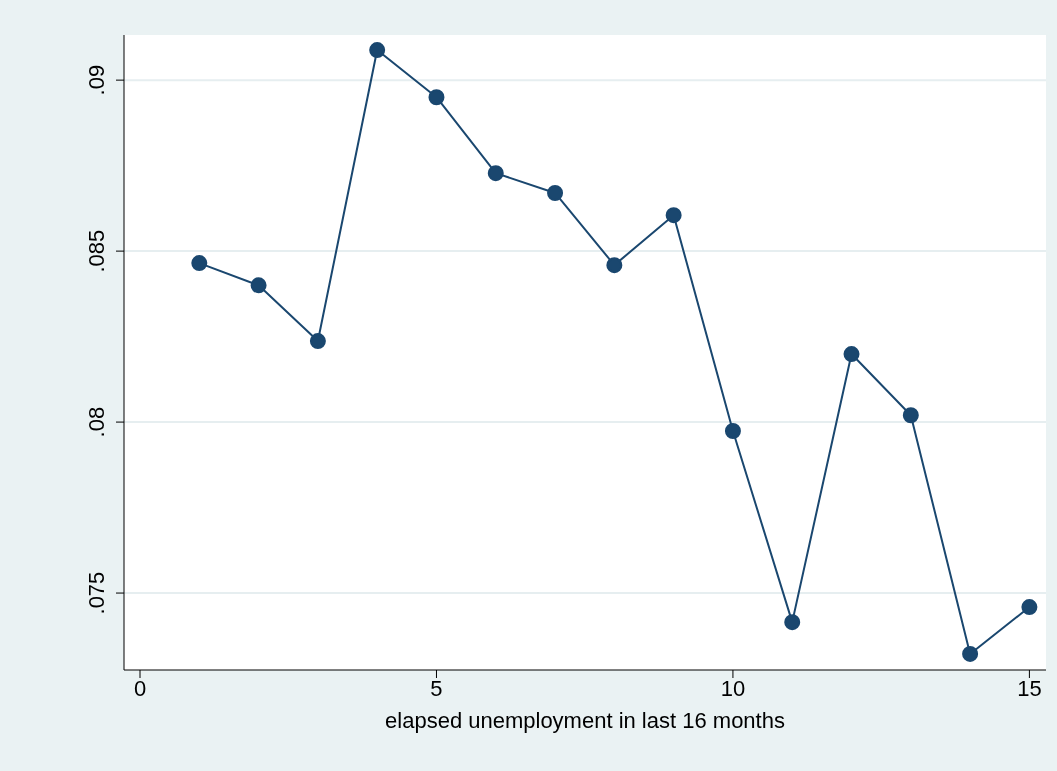 This screenshot has height=771, width=1057. What do you see at coordinates (96, 251) in the screenshot?
I see `y-tick-label: .085` at bounding box center [96, 251].